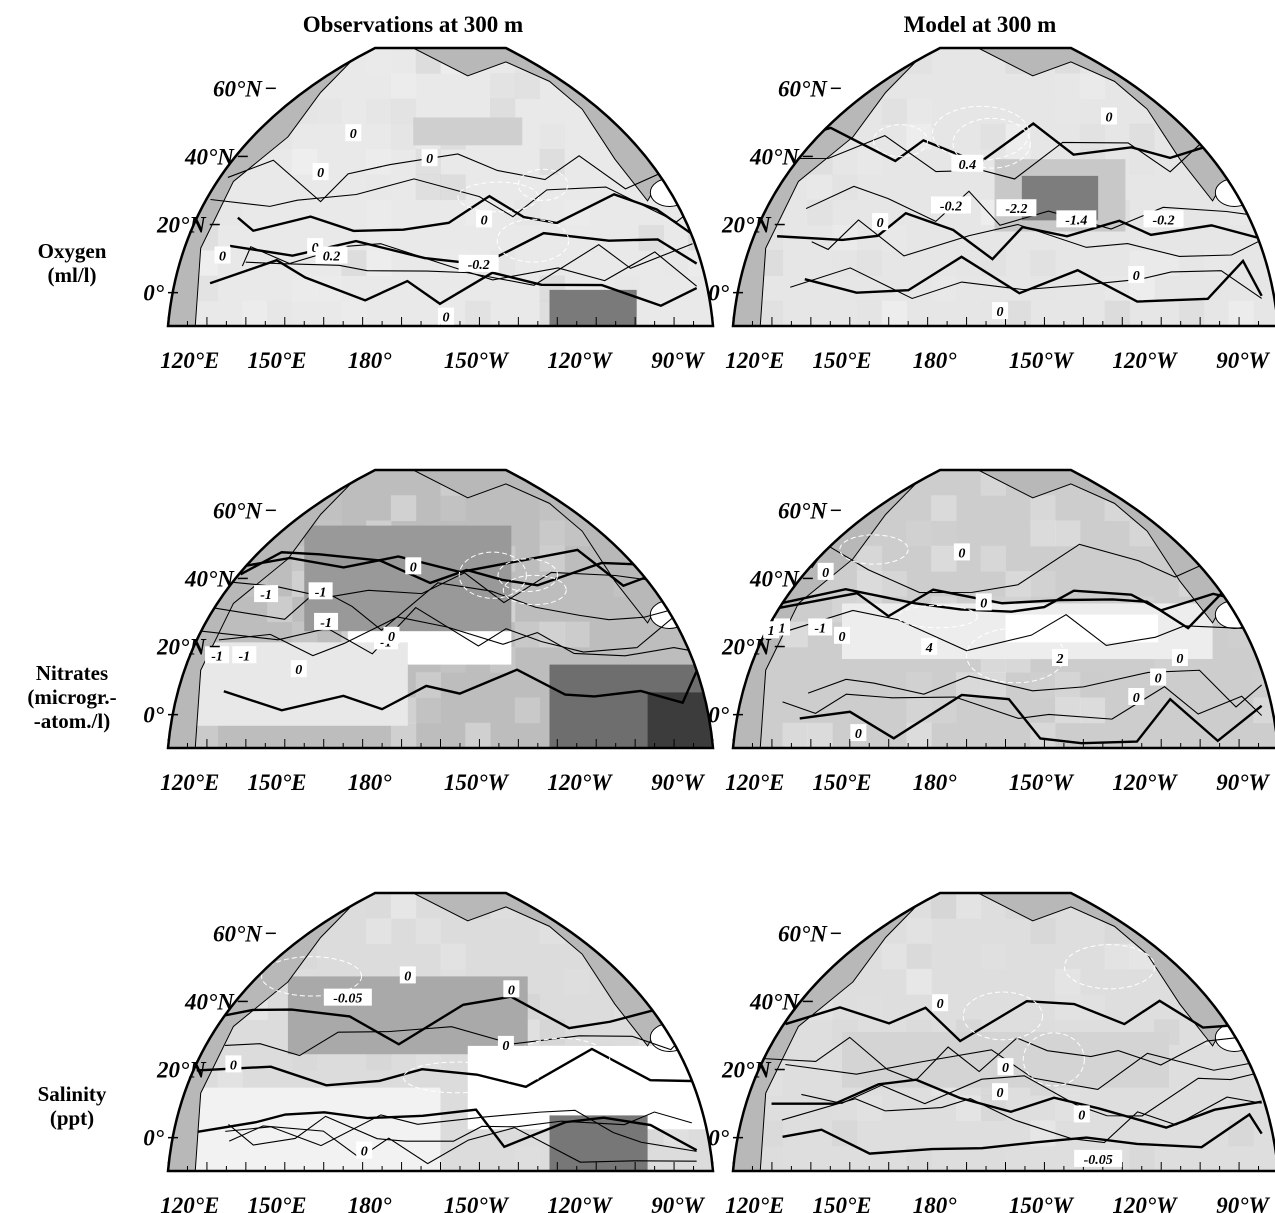  What do you see at coordinates (479, 265) in the screenshot?
I see `contour-label: -0.2` at bounding box center [479, 265].